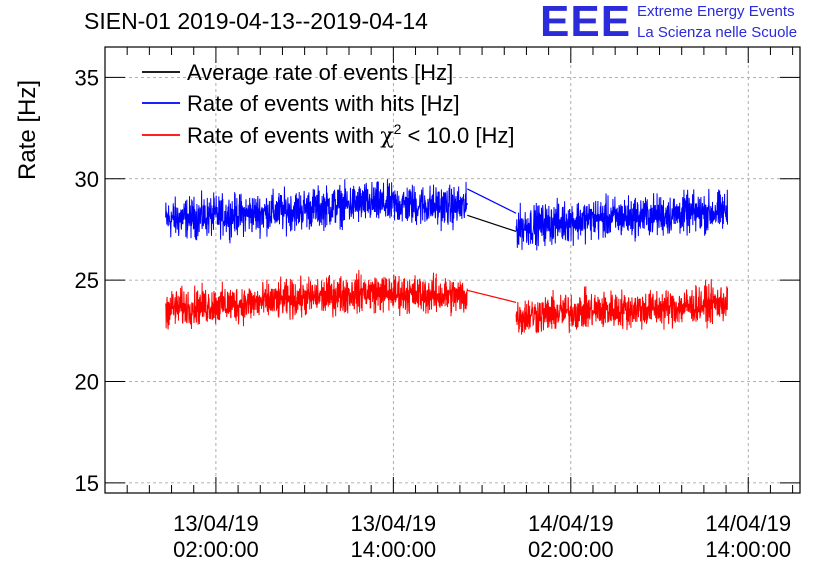 The width and height of the screenshot is (836, 572). What do you see at coordinates (492, 201) in the screenshot?
I see `gap-line-hits` at bounding box center [492, 201].